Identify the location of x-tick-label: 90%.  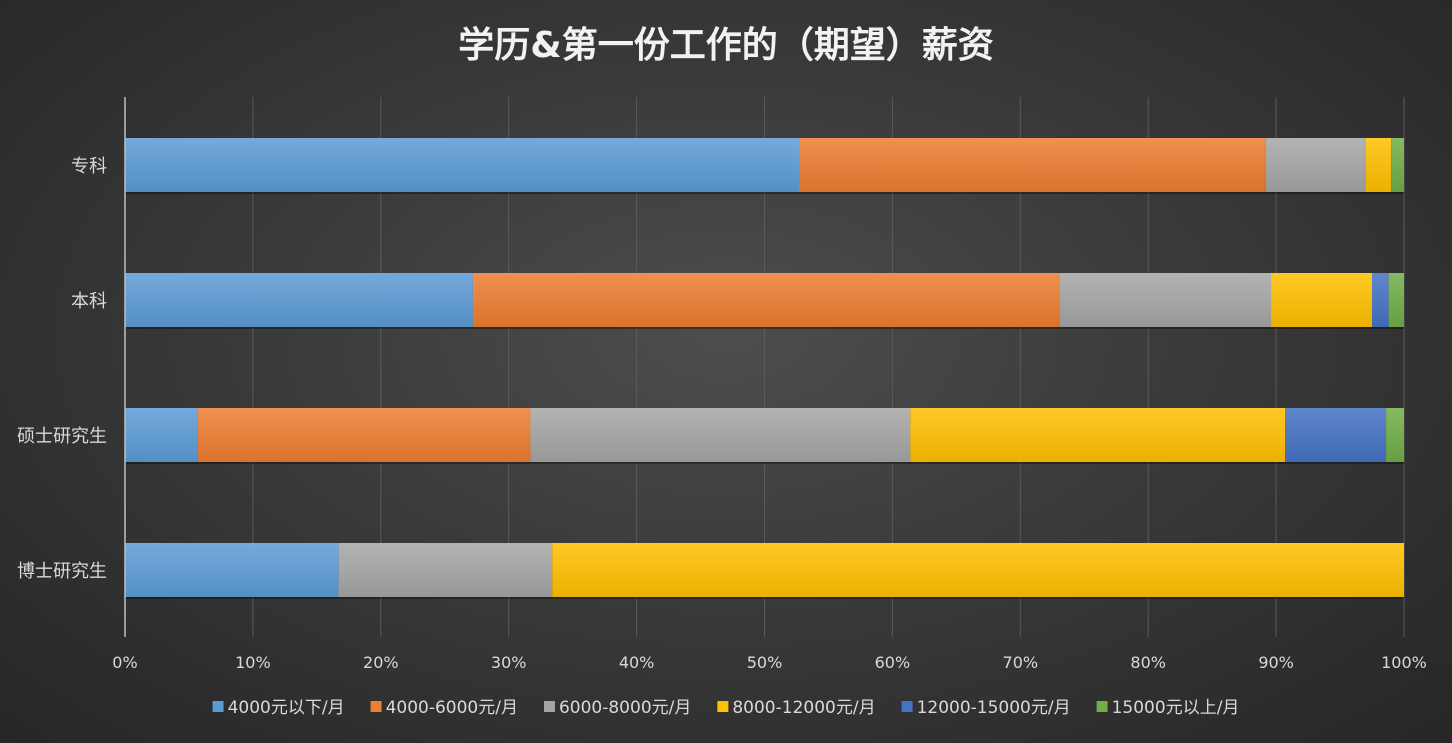
(1276, 662).